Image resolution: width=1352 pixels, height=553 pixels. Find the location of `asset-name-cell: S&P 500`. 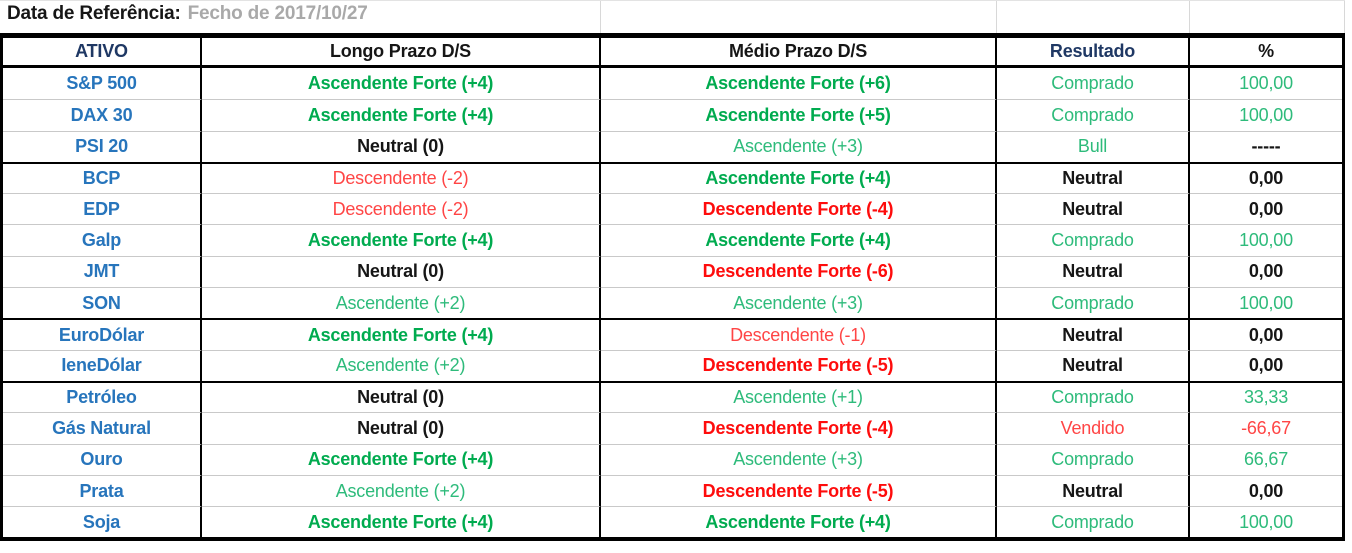

asset-name-cell: S&P 500 is located at coordinates (102, 84).